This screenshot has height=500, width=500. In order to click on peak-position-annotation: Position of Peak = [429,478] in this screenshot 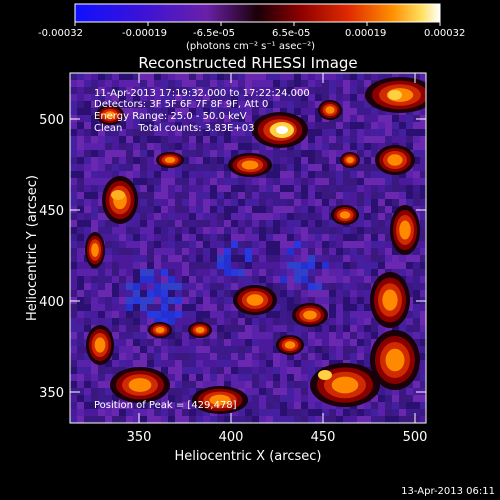, I will do `click(165, 405)`.